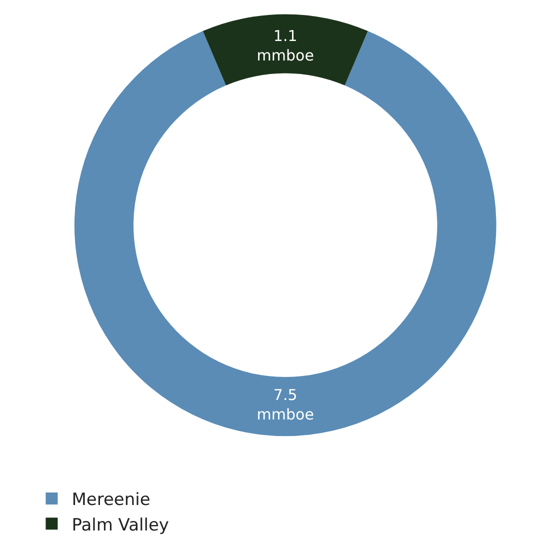  I want to click on data-label: 1.1 mmboe, so click(285, 46).